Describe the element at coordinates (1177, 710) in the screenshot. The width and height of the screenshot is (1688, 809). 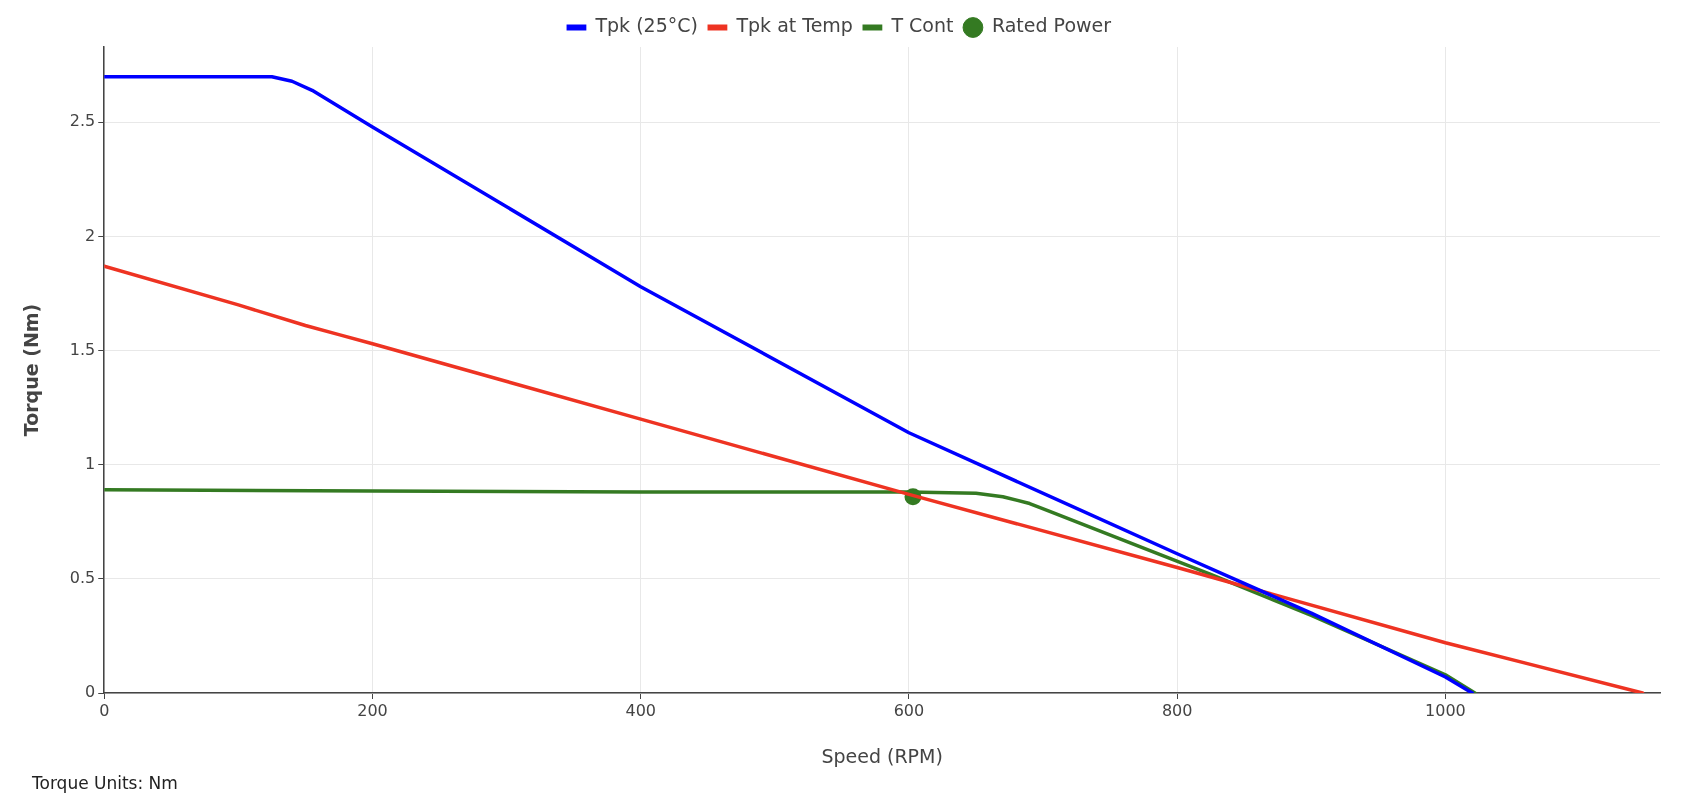
I see `x-tick-label: 800` at that location.